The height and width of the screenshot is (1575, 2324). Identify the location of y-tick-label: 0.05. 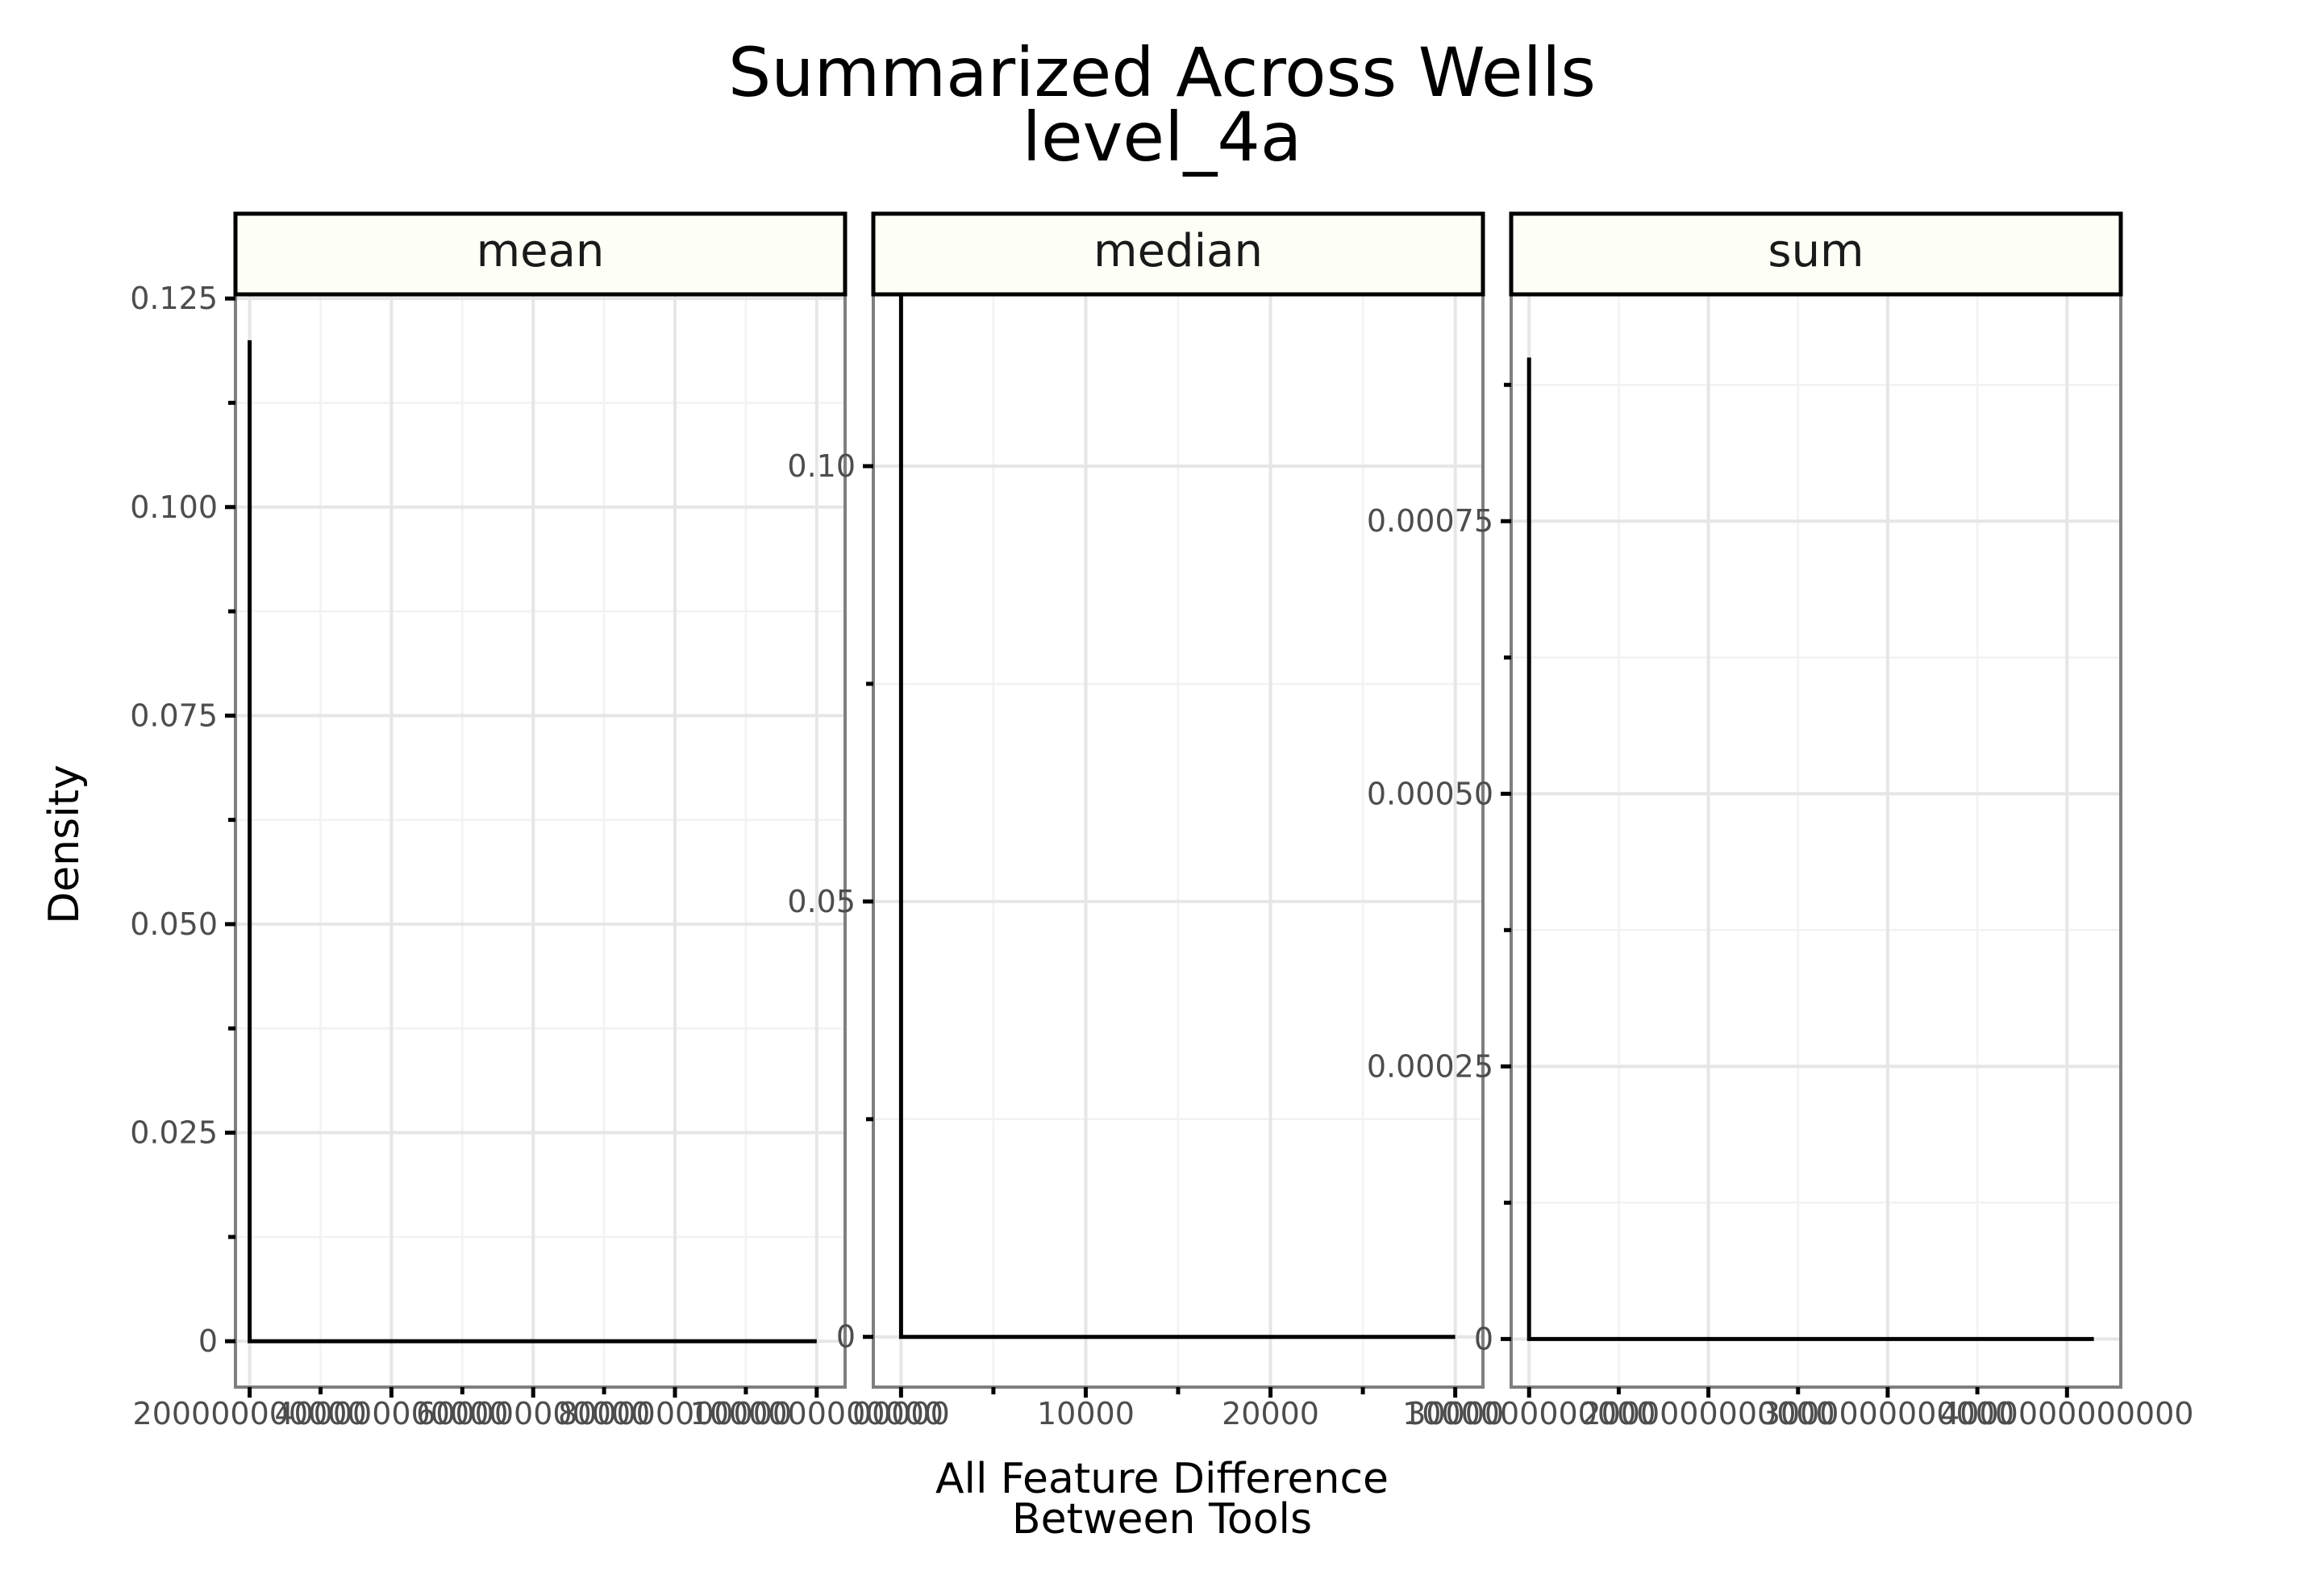
(821, 901).